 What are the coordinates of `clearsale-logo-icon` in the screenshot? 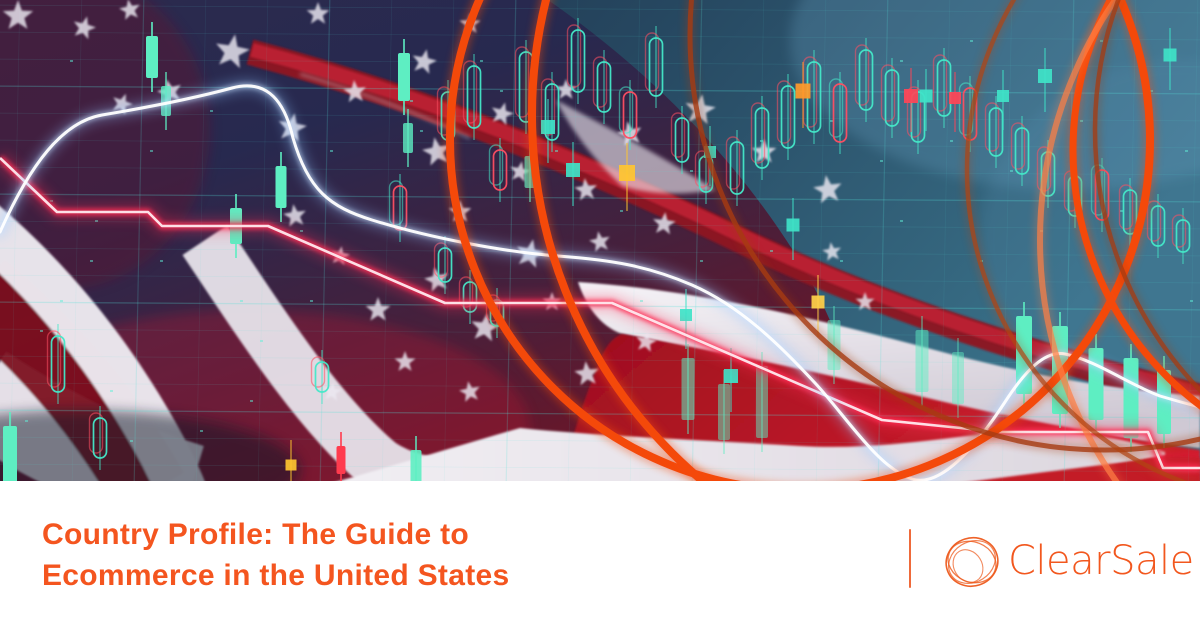 It's located at (972, 562).